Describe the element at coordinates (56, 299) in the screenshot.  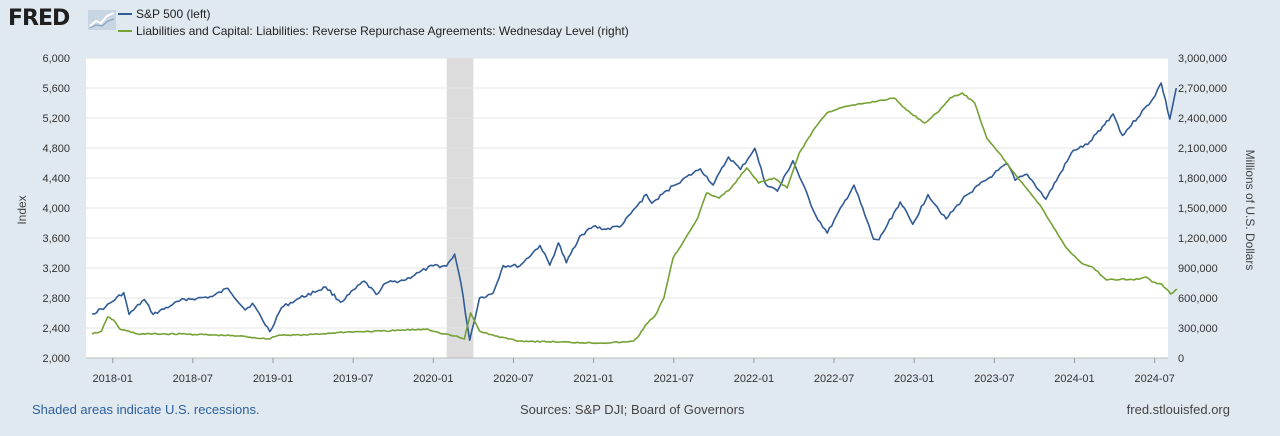
I see `y-left-tick-label: 2,800` at that location.